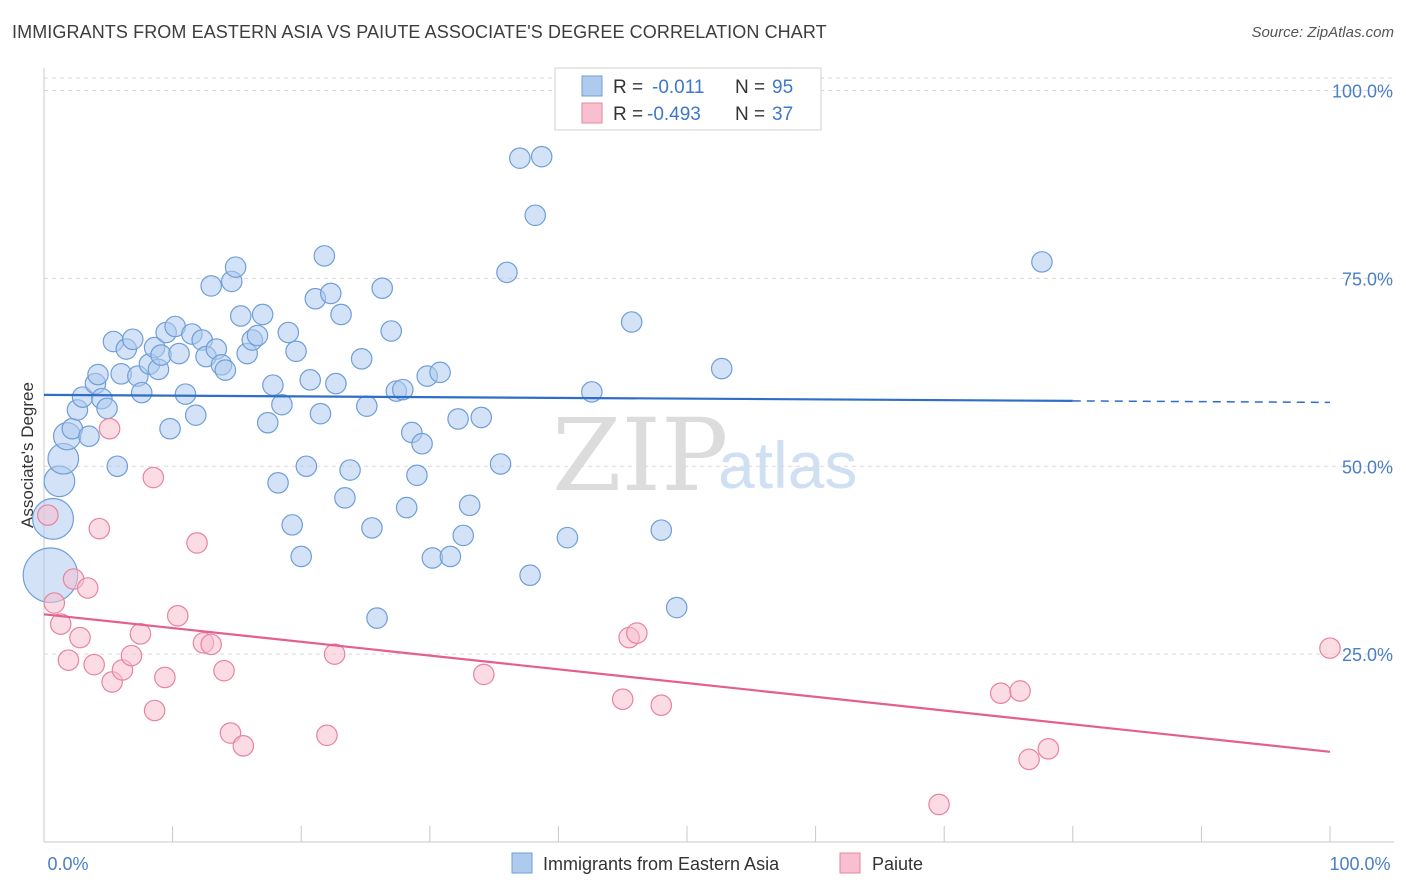 The width and height of the screenshot is (1406, 892). Describe the element at coordinates (678, 87) in the screenshot. I see `legend-r-value-blue: -0.011` at that location.